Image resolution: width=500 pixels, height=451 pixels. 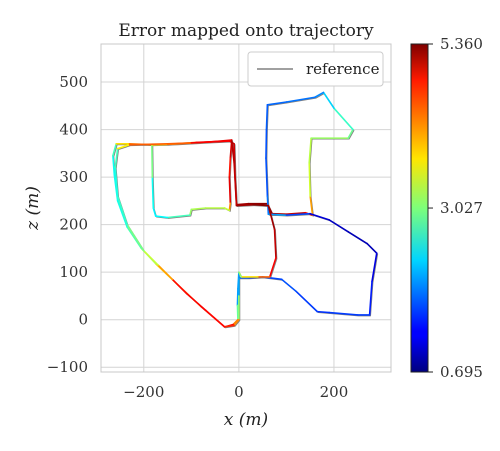 What do you see at coordinates (334, 392) in the screenshot?
I see `x-tick-label: 200` at bounding box center [334, 392].